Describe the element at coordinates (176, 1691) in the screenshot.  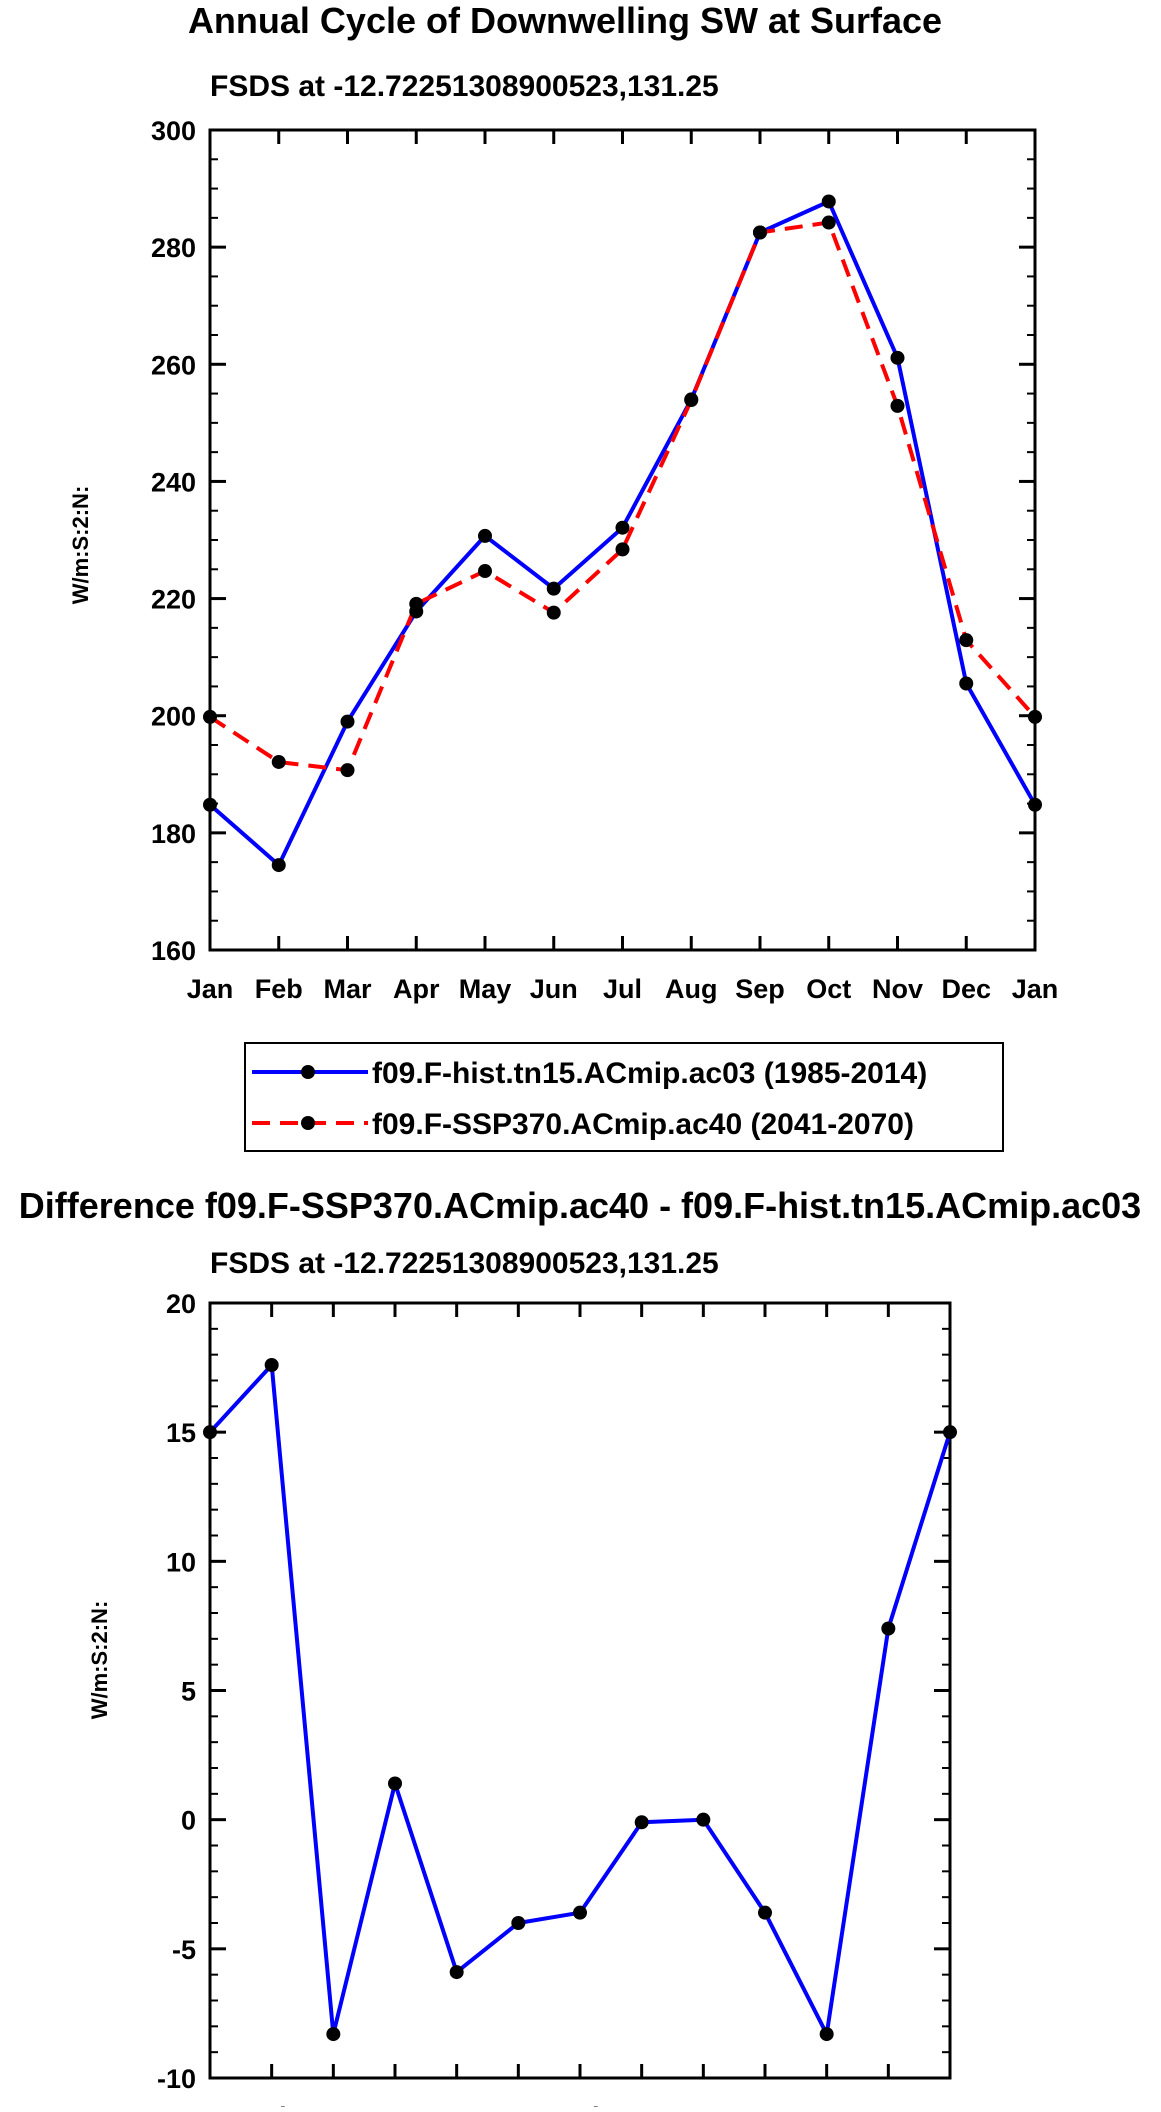
I see `chart2-y-tick-labels: -10 -5 0 5 10 15 20` at that location.